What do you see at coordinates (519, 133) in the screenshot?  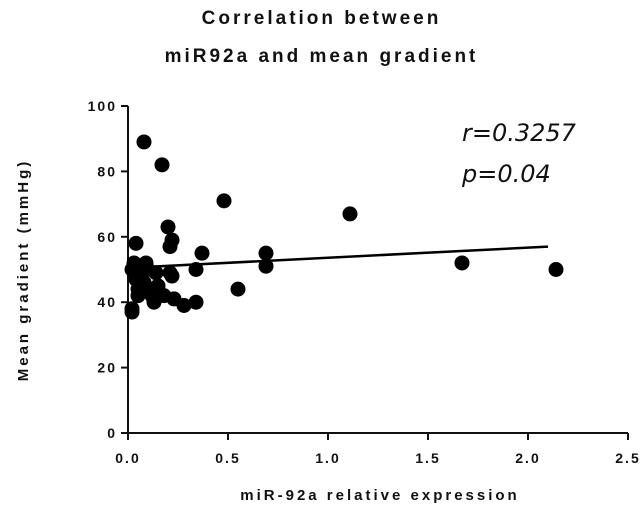 I see `r-value-annotation: r=0.3257` at bounding box center [519, 133].